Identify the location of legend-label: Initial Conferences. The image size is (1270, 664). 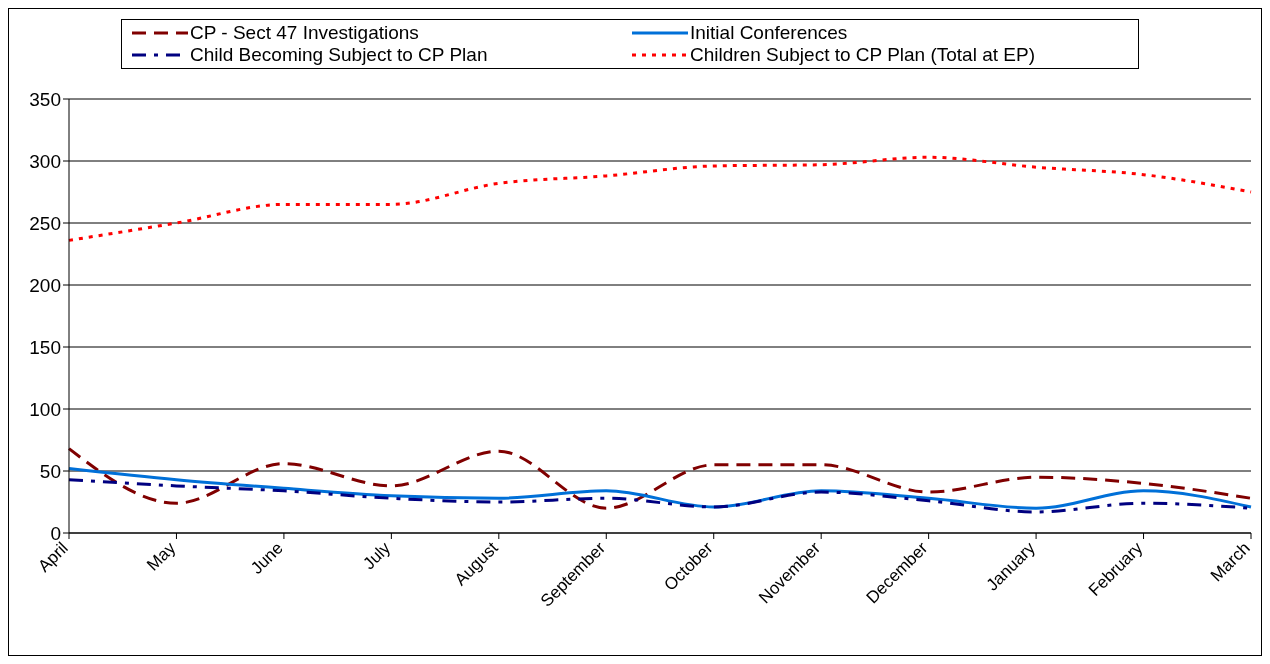
(769, 33).